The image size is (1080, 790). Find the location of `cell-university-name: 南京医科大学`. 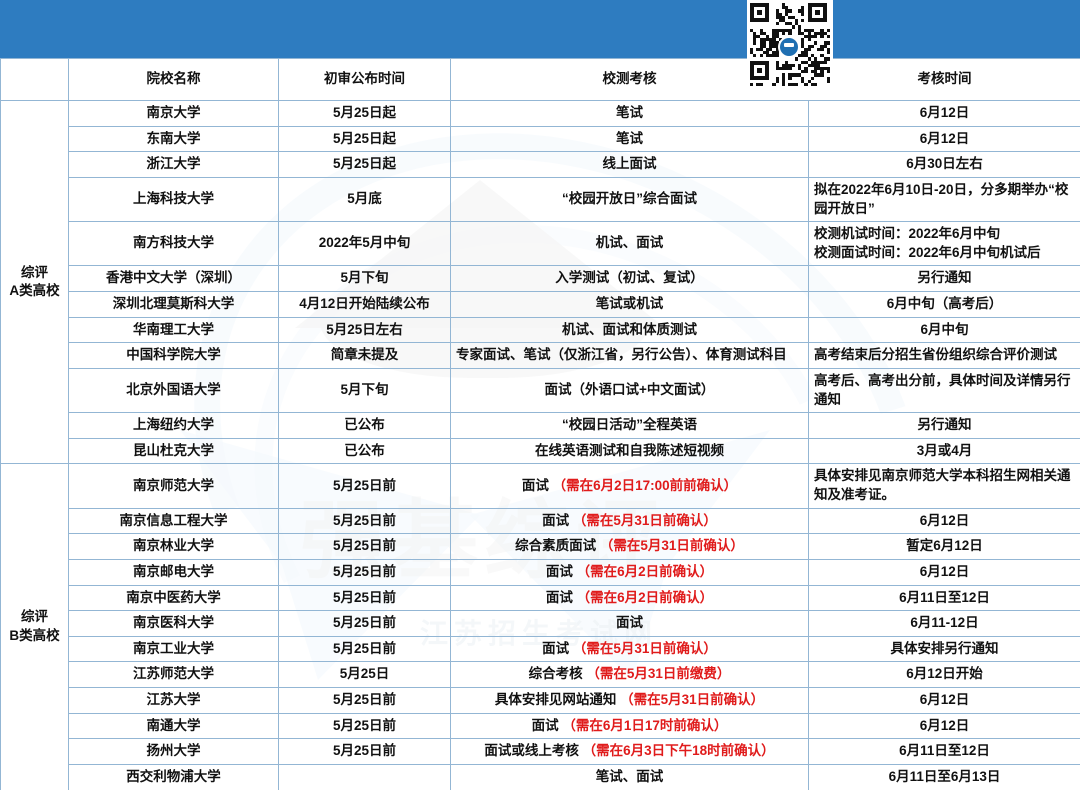

cell-university-name: 南京医科大学 is located at coordinates (173, 623).